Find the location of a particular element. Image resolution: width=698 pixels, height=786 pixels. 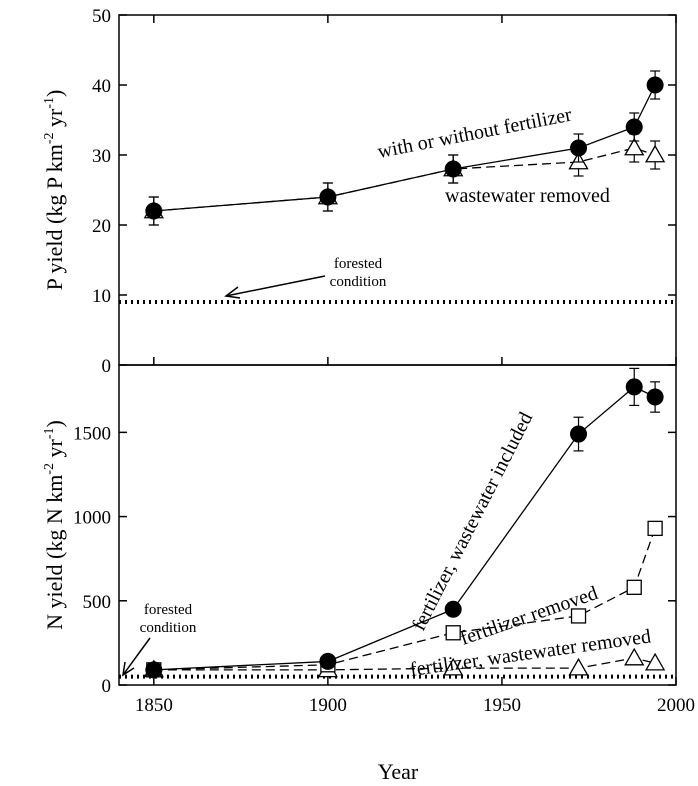

bottom-y-tick-label: 0 is located at coordinates (107, 686).